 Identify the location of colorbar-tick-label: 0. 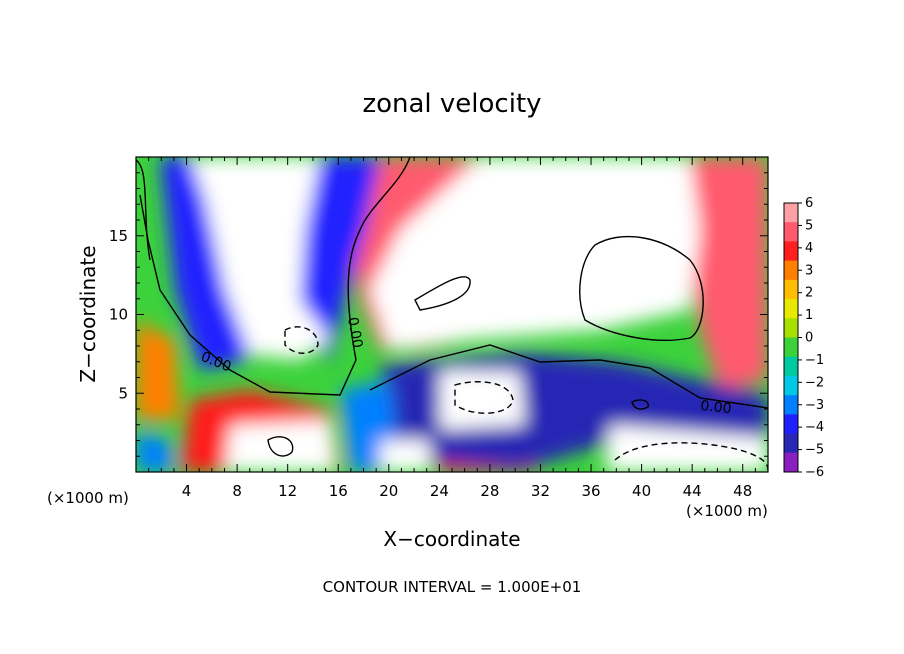
(809, 338).